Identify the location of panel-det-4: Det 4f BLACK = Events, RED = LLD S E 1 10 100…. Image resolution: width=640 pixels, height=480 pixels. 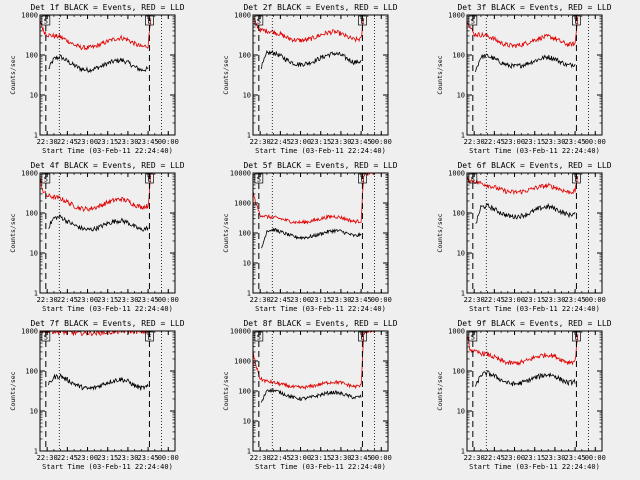
(97, 237).